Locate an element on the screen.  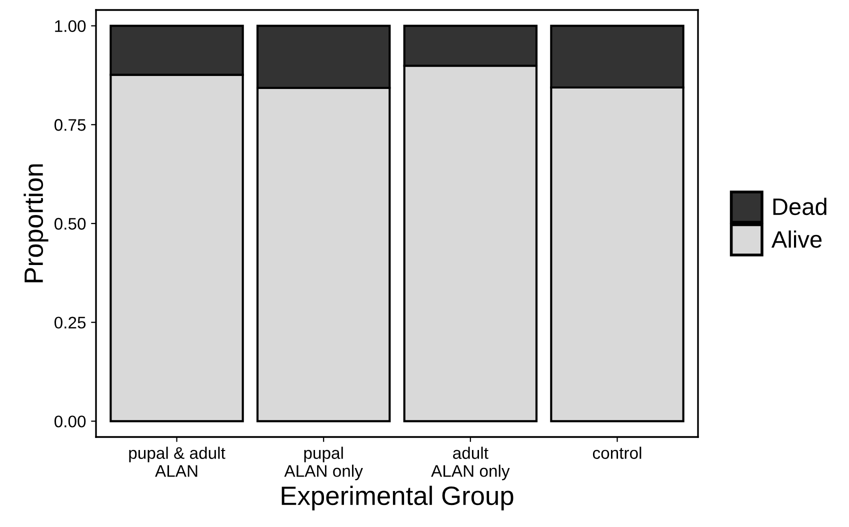
legend-label: Alive is located at coordinates (796, 239).